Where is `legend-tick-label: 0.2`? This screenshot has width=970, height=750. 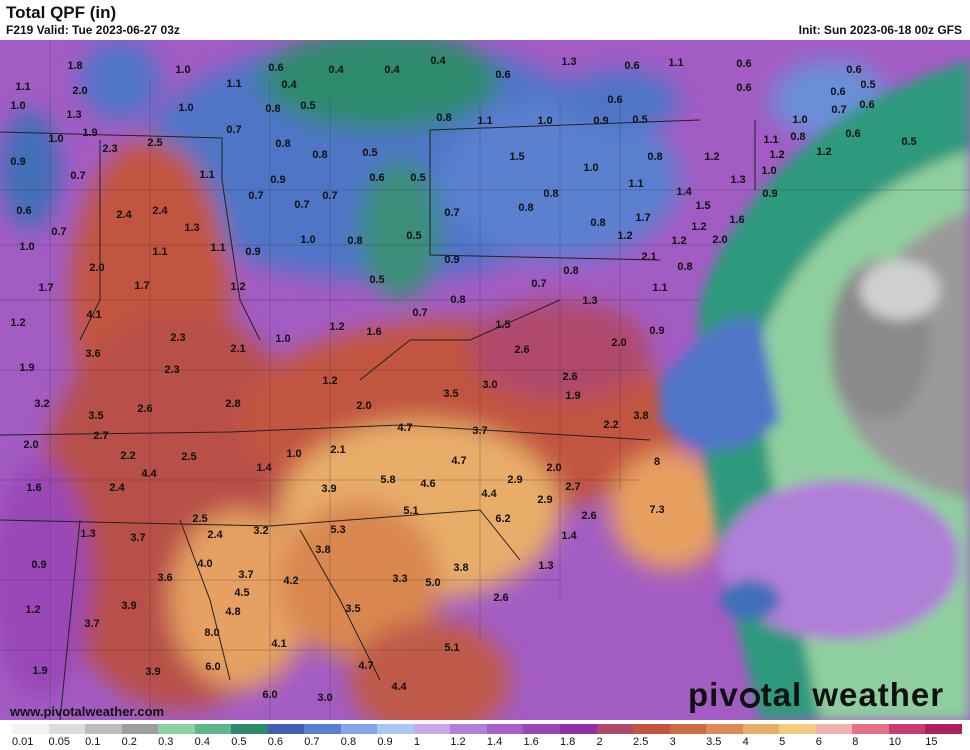 legend-tick-label: 0.2 is located at coordinates (129, 742).